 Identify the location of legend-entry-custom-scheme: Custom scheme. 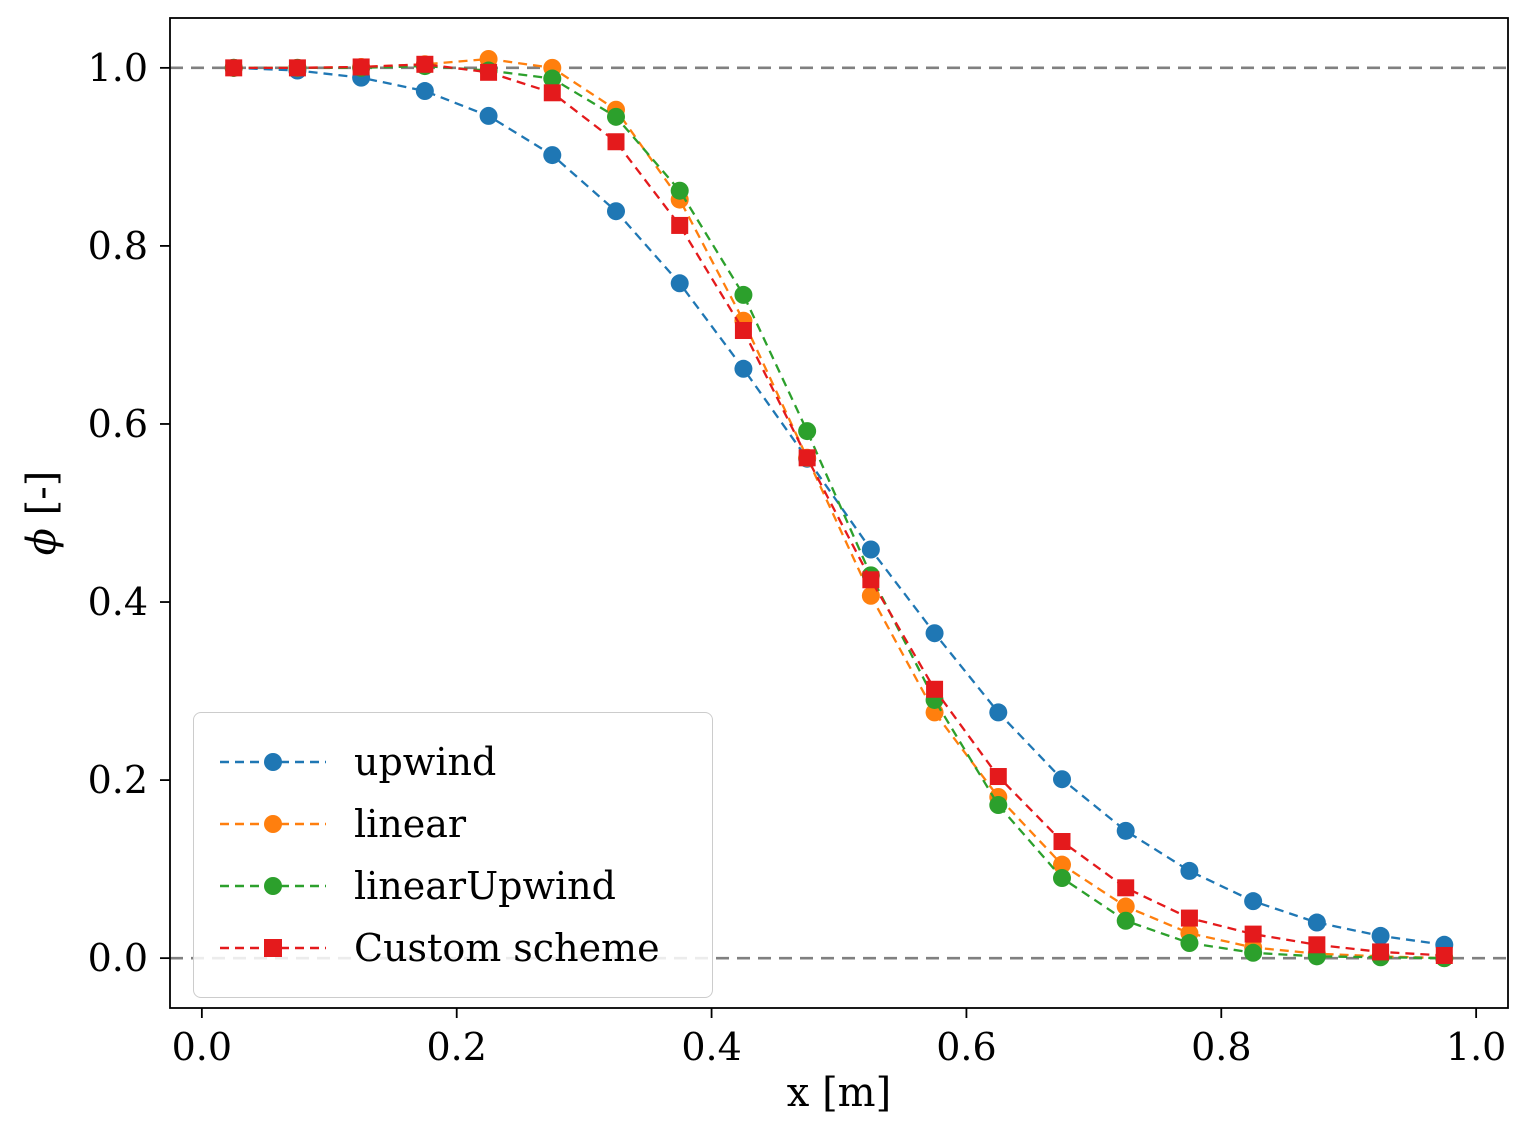
(453, 948).